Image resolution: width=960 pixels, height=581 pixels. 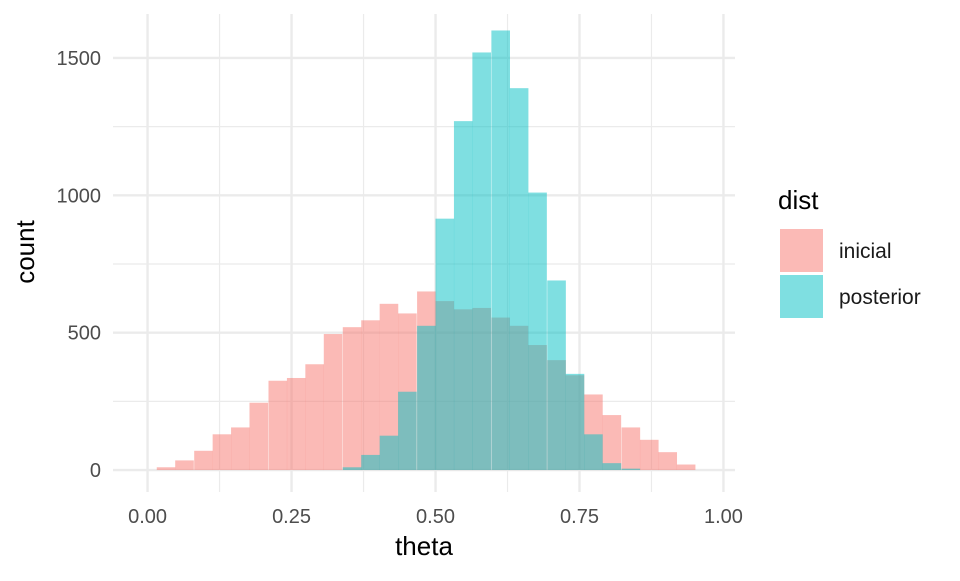 I want to click on legend-items: inicial posterior, so click(x=850, y=273).